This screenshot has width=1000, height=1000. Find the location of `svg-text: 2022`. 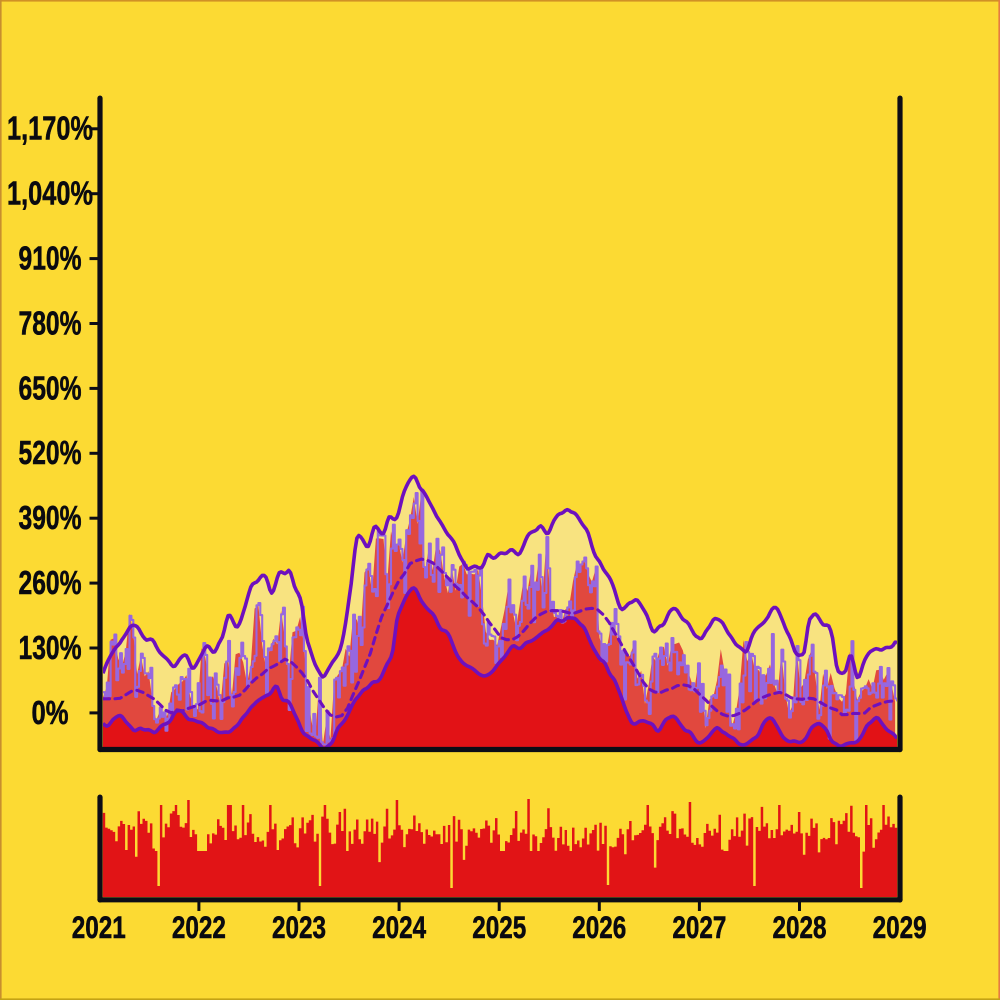

svg-text: 2022 is located at coordinates (199, 927).